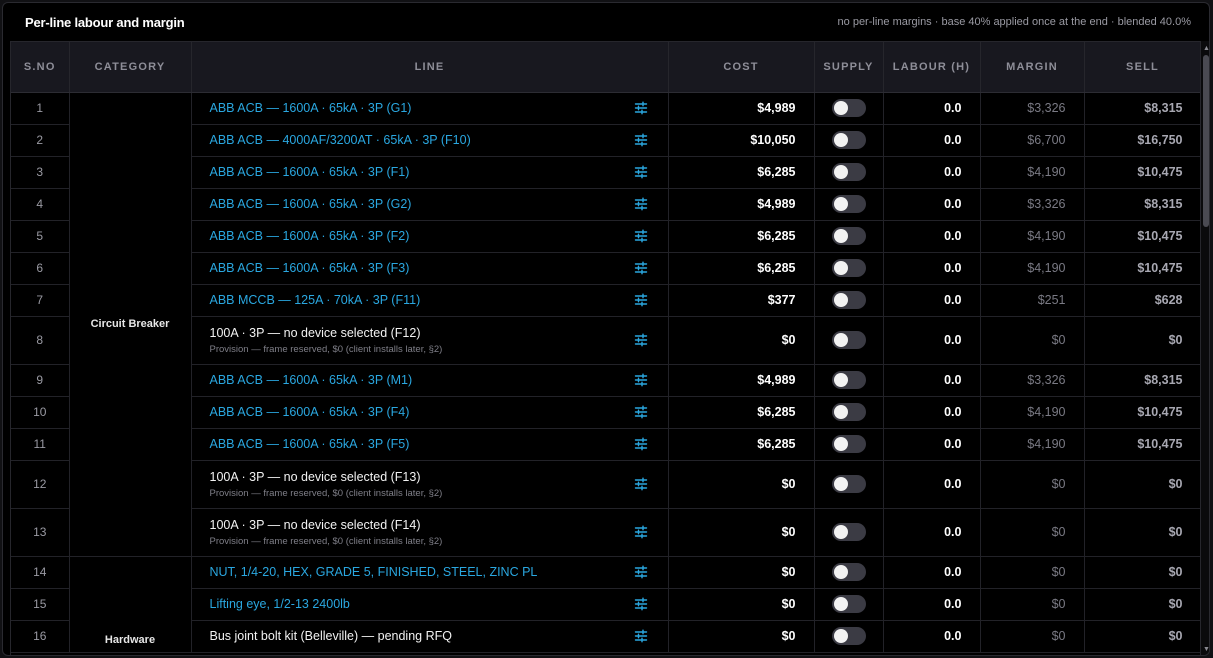 The image size is (1213, 658). I want to click on vertical-scrollbar: ▲ ▼, so click(1205, 348).